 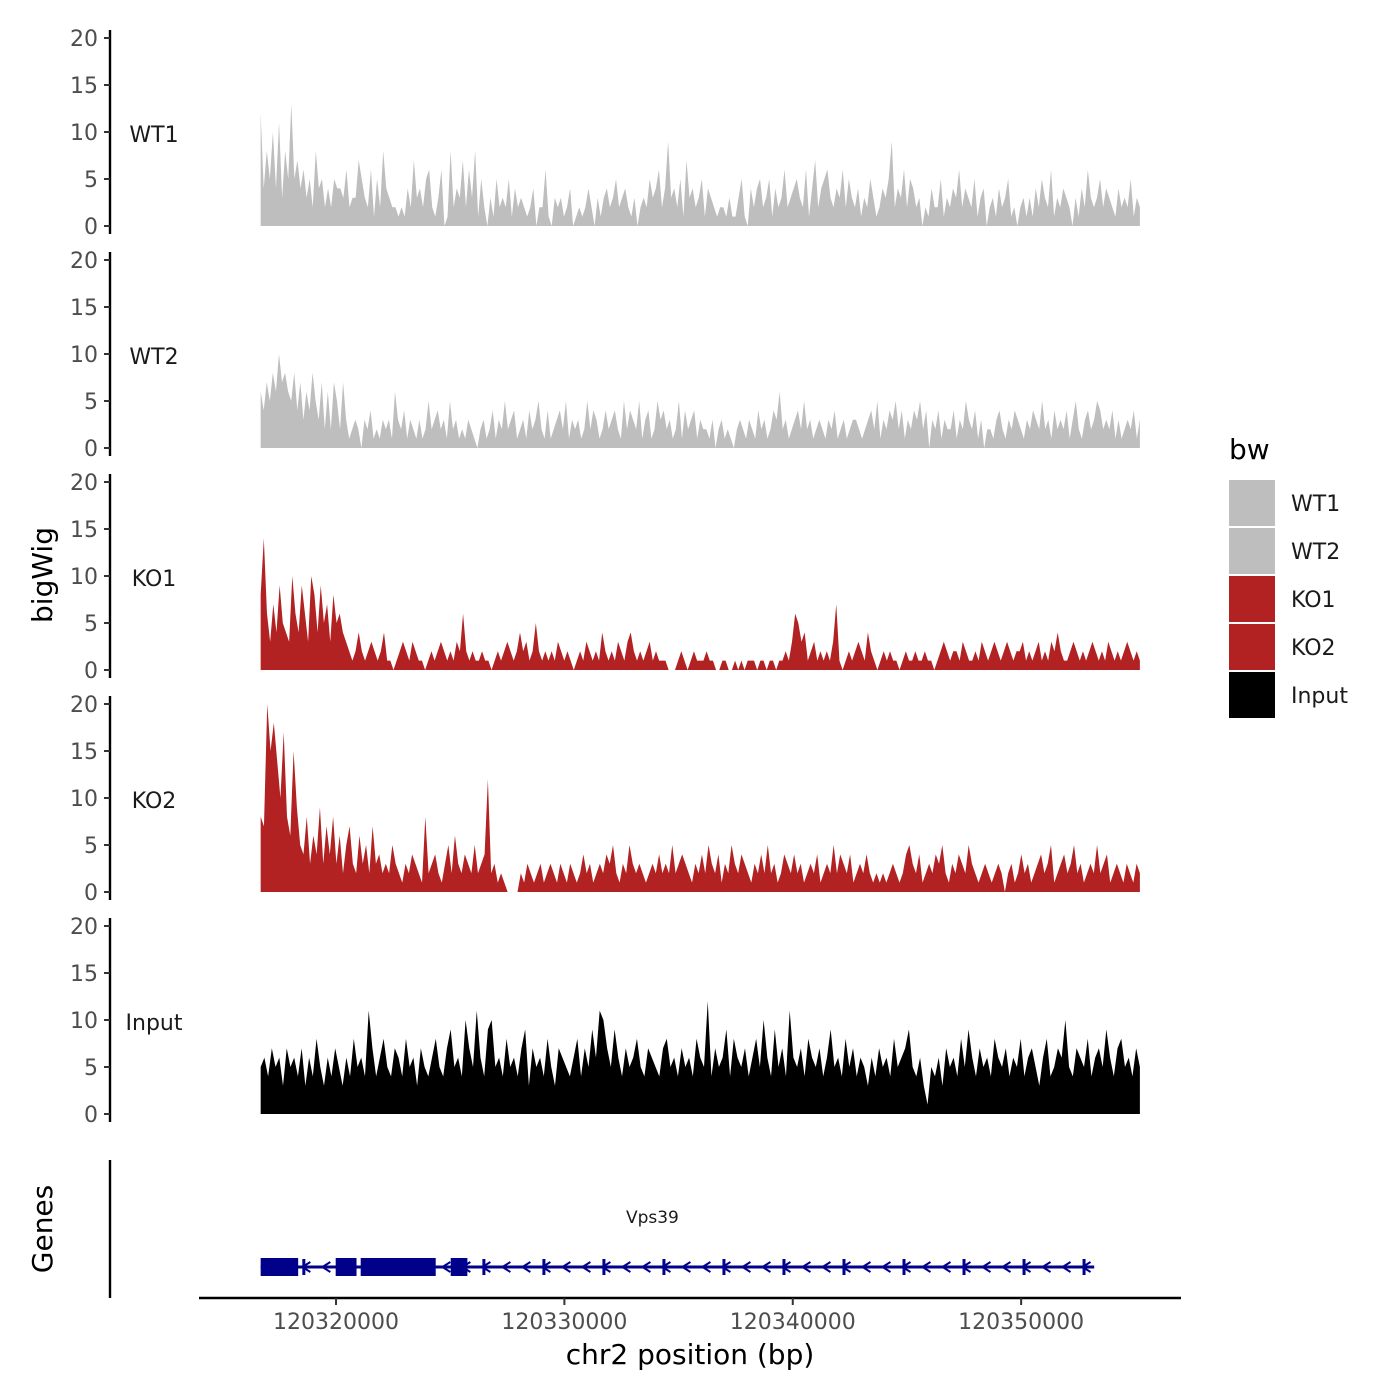 I want to click on track-input: 0 5 10 15 20 Input, so click(x=605, y=1021).